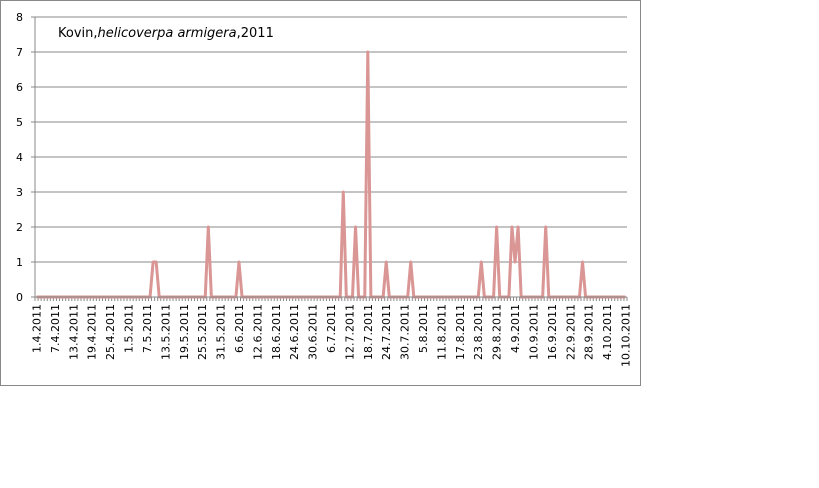  Describe the element at coordinates (460, 332) in the screenshot. I see `x-tick-label: 17.8.2011` at that location.